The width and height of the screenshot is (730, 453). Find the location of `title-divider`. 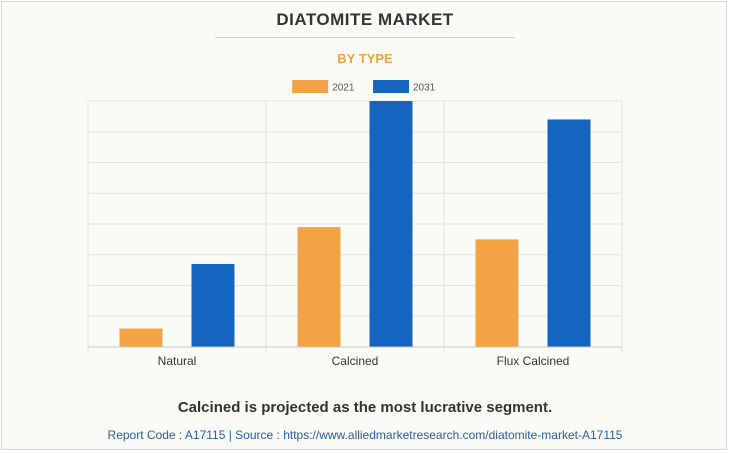

title-divider is located at coordinates (365, 37).